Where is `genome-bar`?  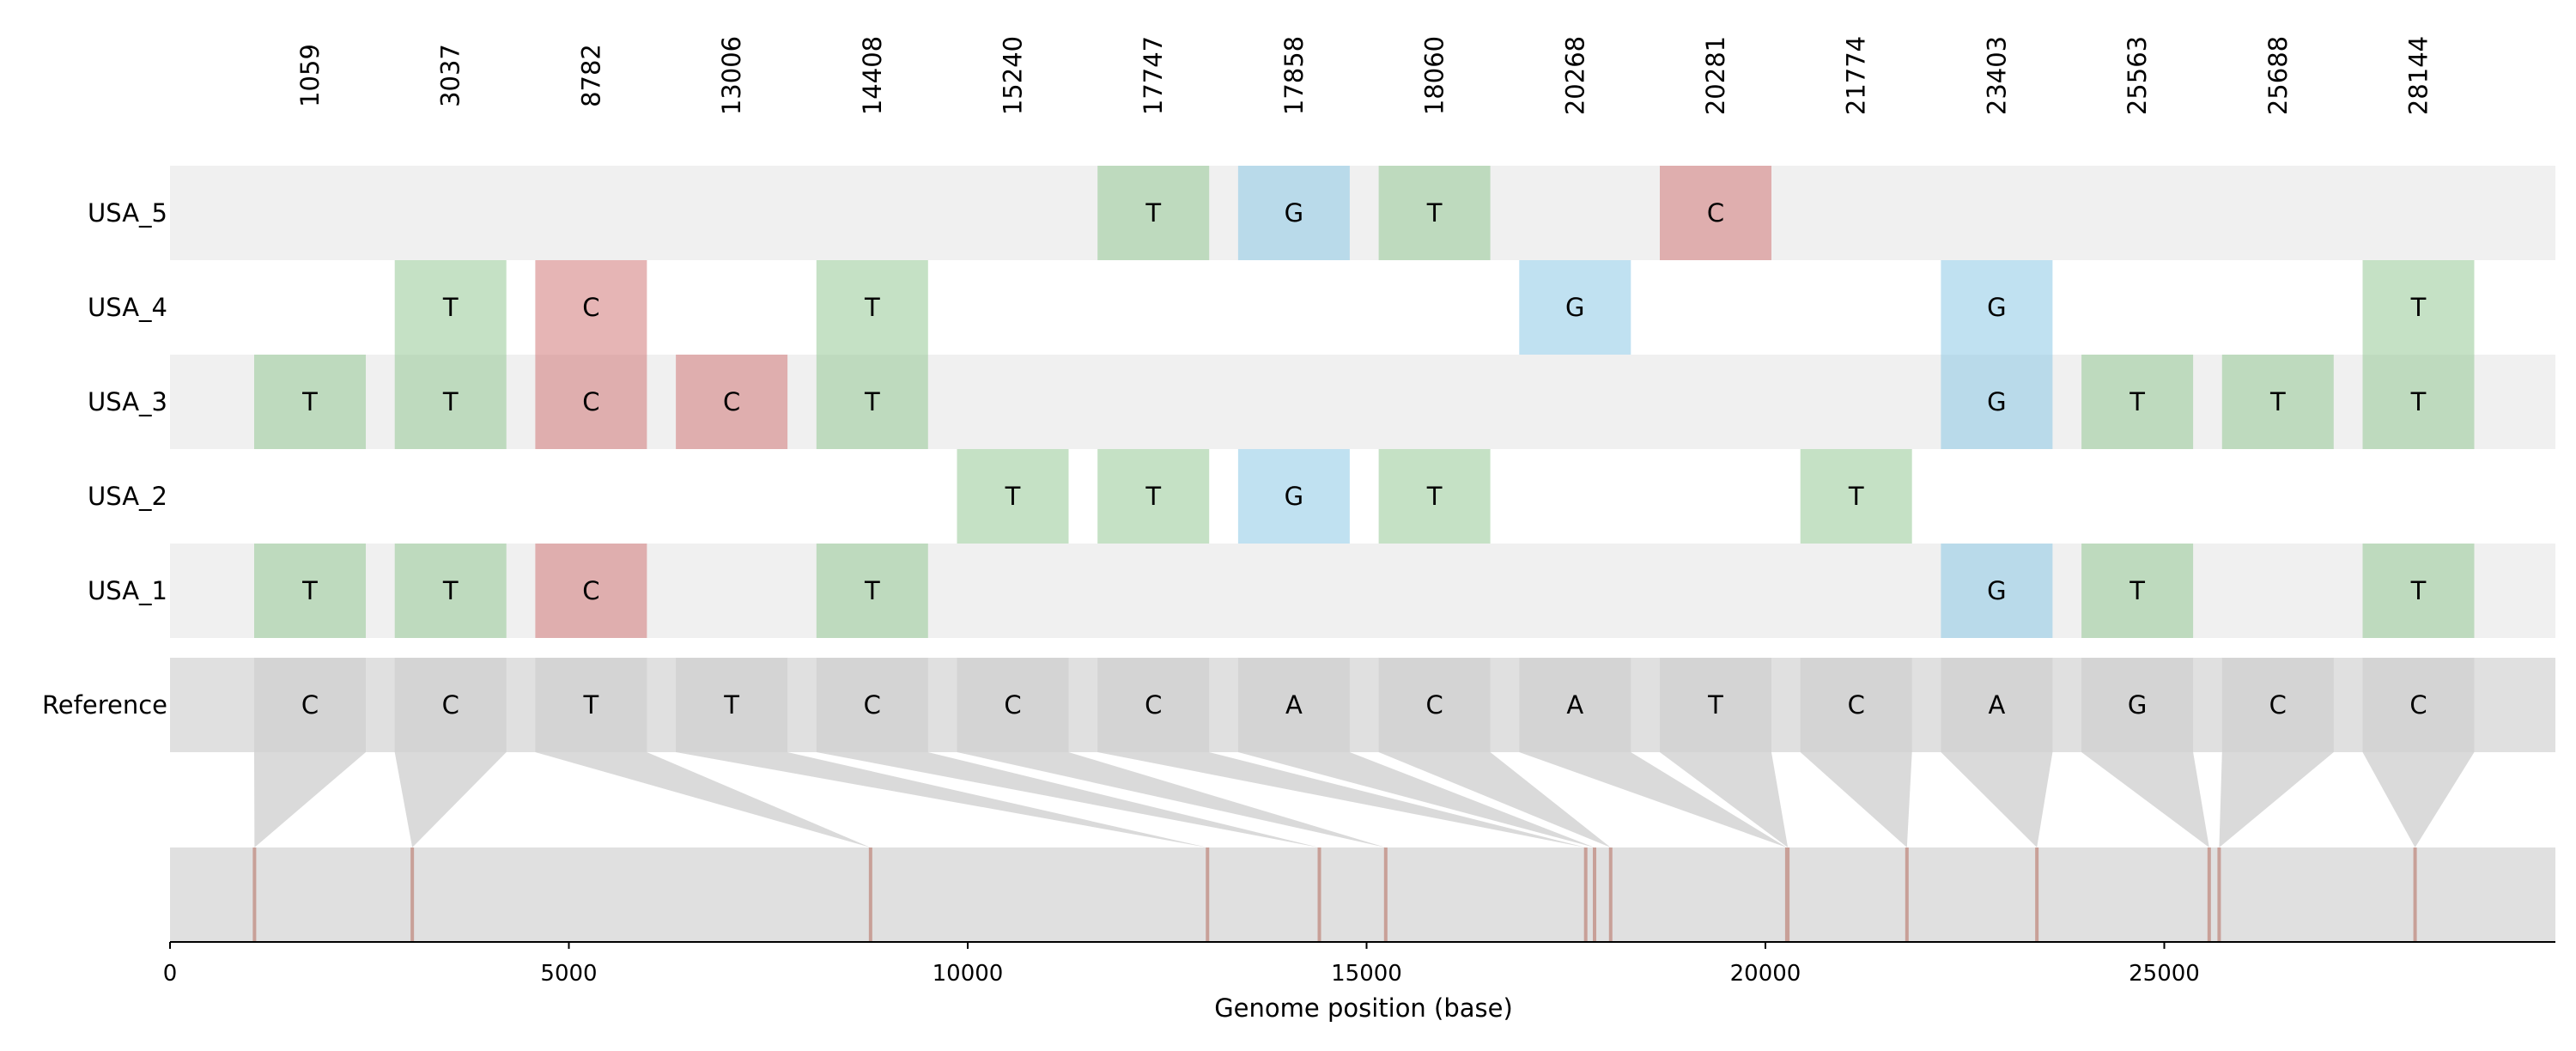
genome-bar is located at coordinates (1363, 894).